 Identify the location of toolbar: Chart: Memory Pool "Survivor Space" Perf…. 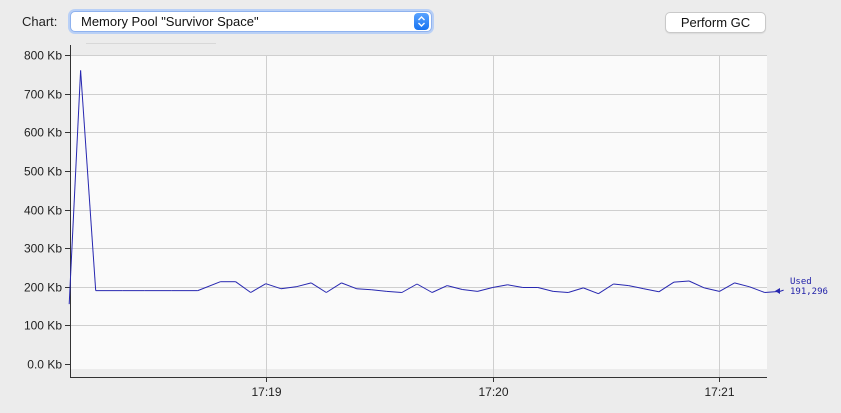
(420, 22).